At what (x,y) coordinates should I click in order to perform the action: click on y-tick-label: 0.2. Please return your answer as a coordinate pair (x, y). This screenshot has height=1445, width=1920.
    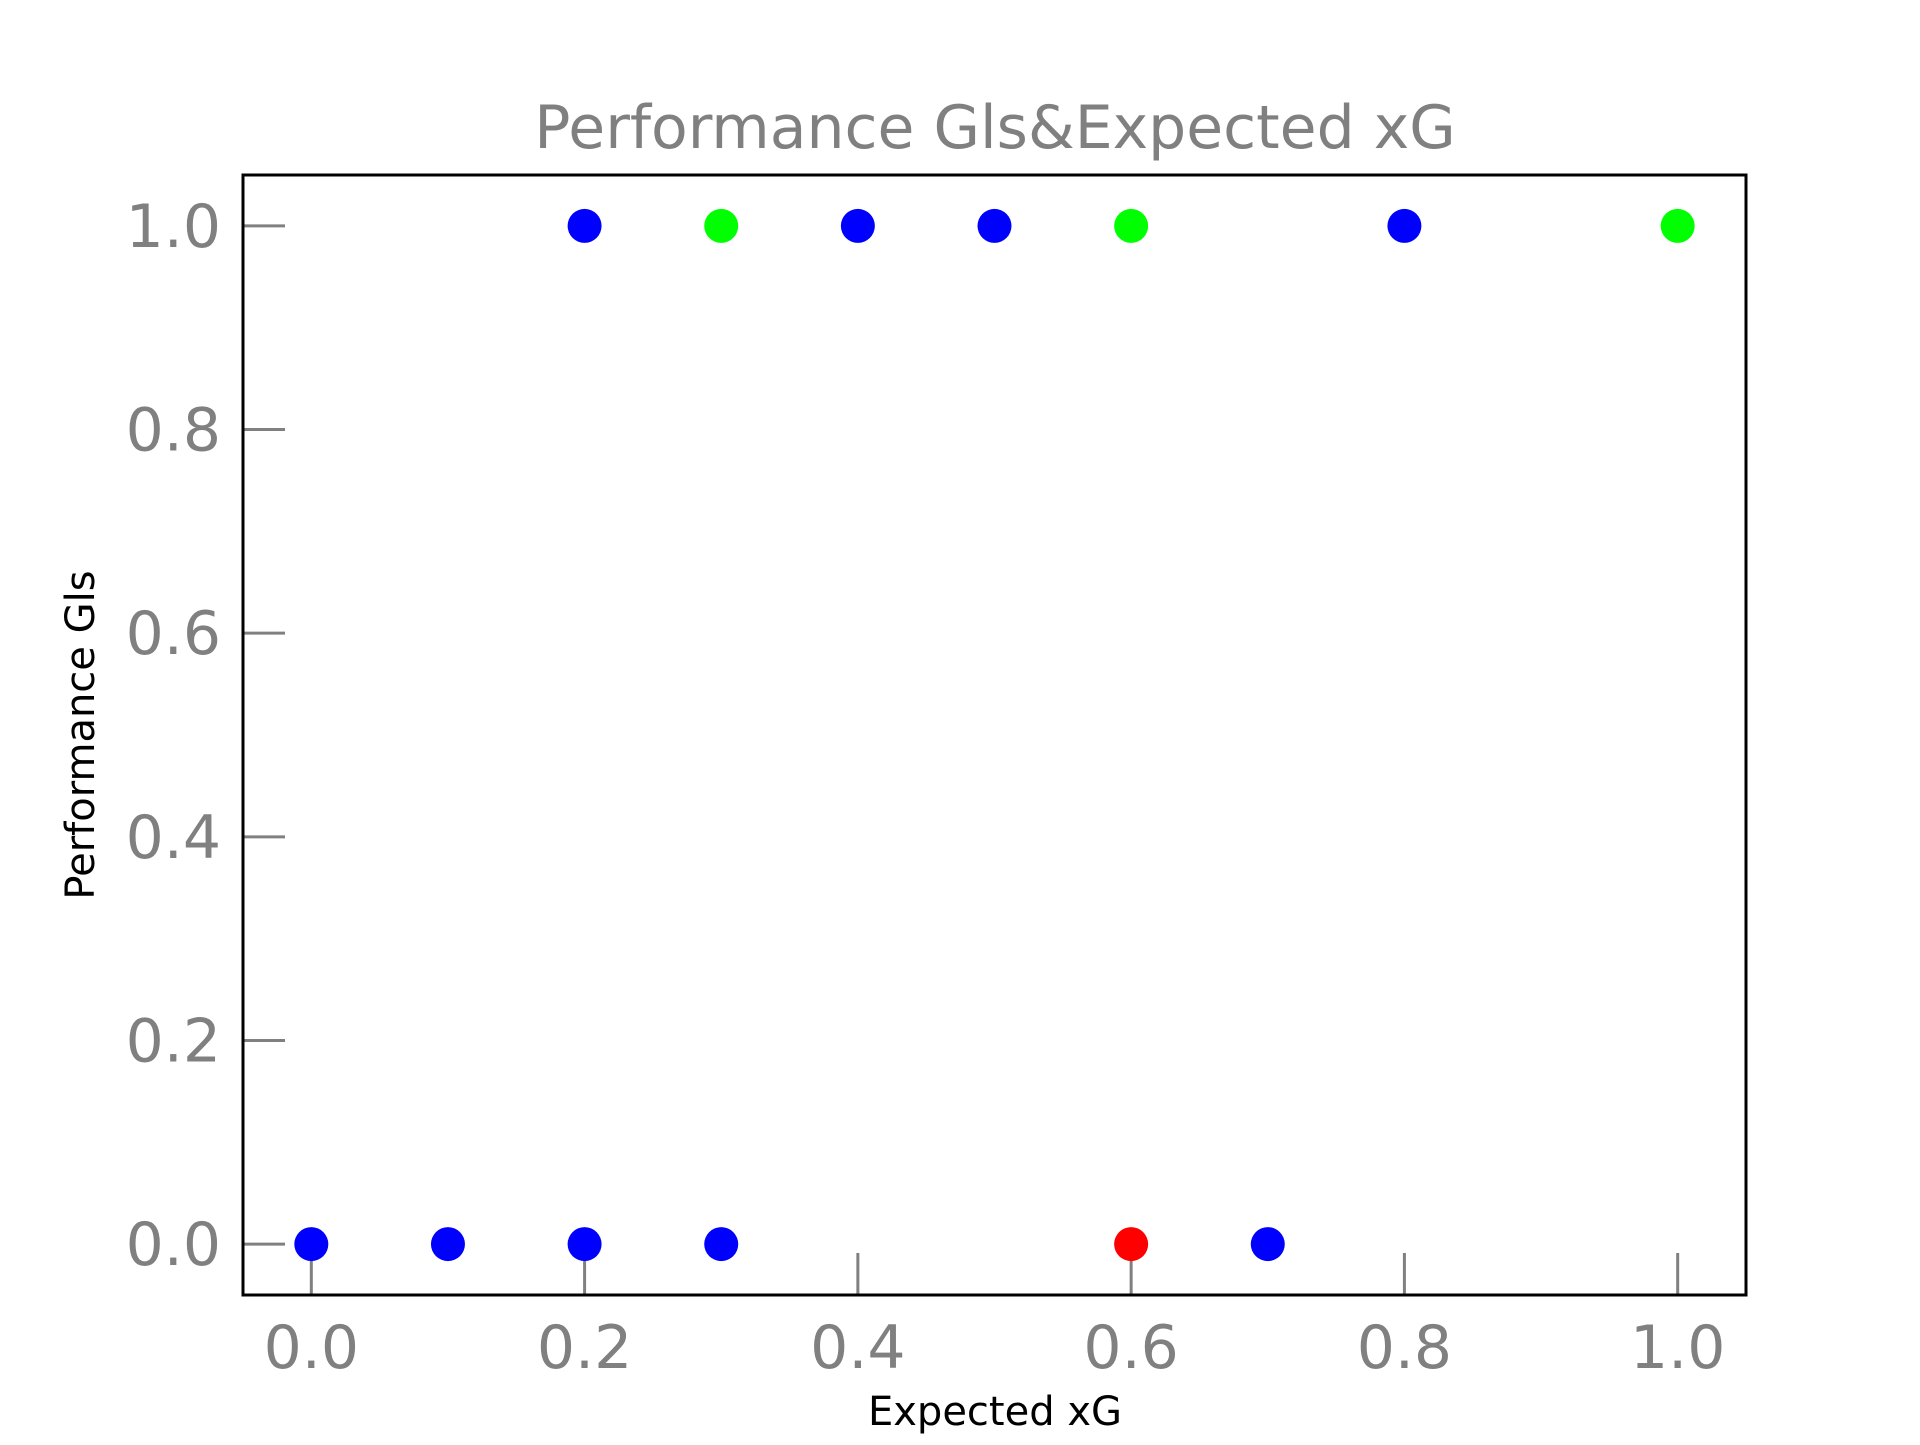
    Looking at the image, I should click on (173, 1041).